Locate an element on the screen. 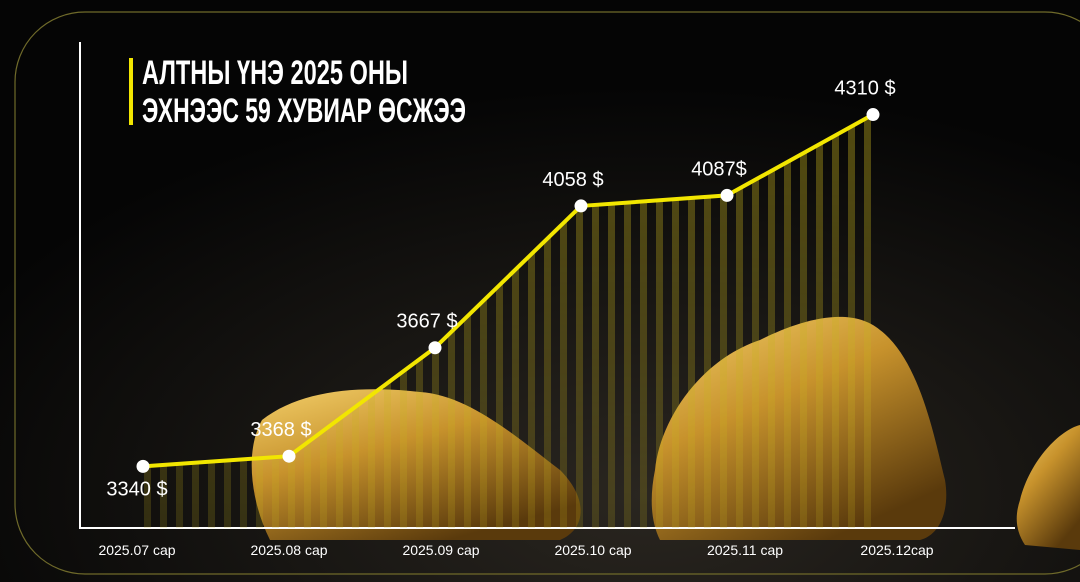  x-tick-label: 2025.09 сар is located at coordinates (440, 550).